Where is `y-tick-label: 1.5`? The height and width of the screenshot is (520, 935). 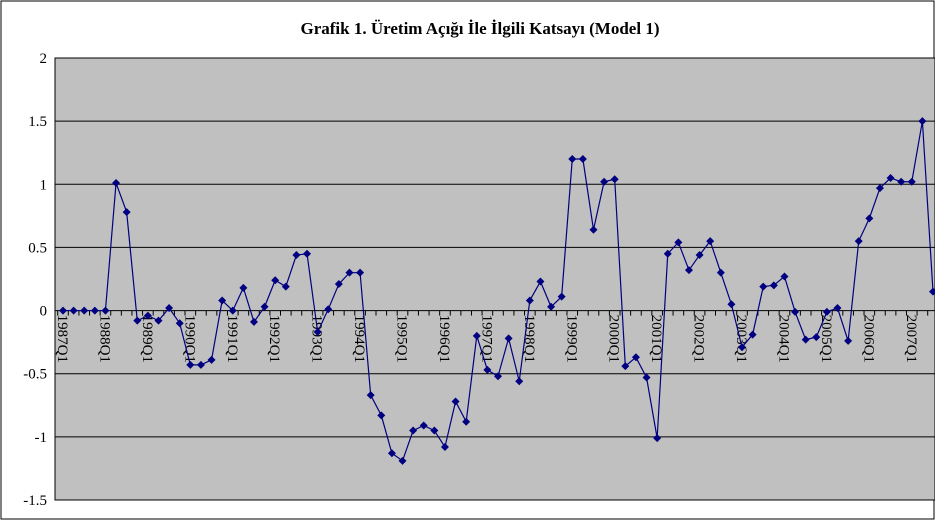 y-tick-label: 1.5 is located at coordinates (37, 122).